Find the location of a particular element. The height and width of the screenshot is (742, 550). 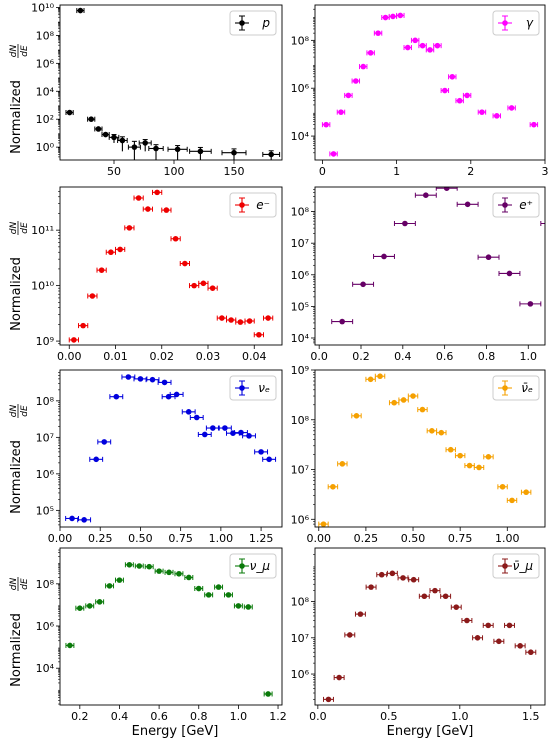

legend-label: e⁻ is located at coordinates (263, 205).